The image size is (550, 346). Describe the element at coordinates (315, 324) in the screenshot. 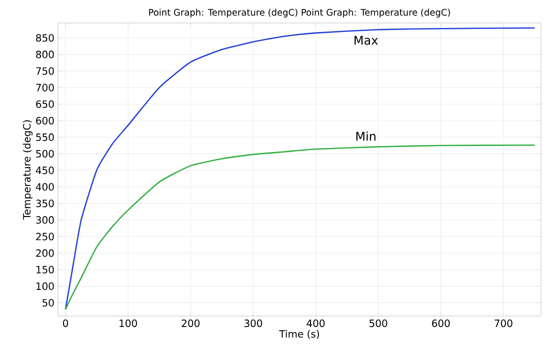

I see `x-tick-label: 400` at that location.